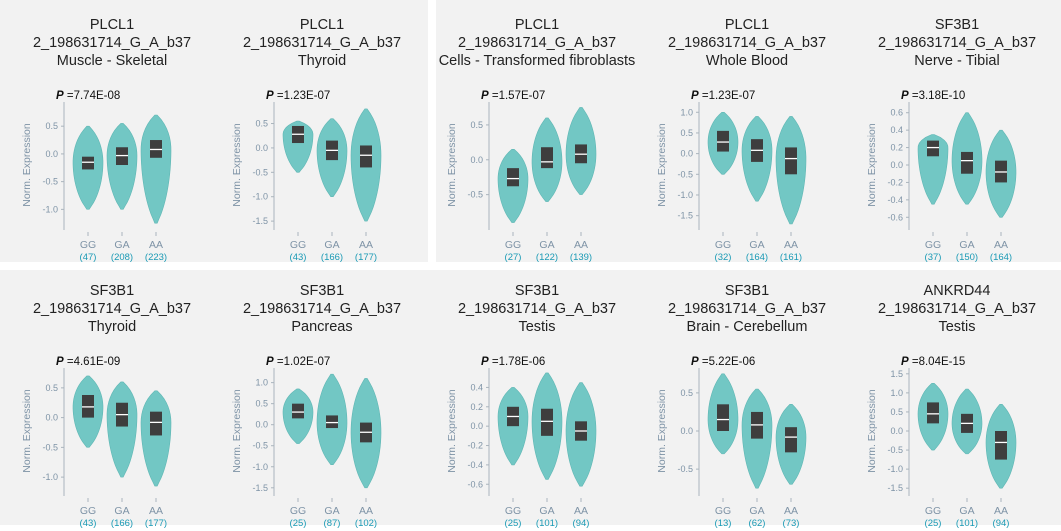  What do you see at coordinates (957, 61) in the screenshot?
I see `plot-title-line: Nerve - Tibial` at bounding box center [957, 61].